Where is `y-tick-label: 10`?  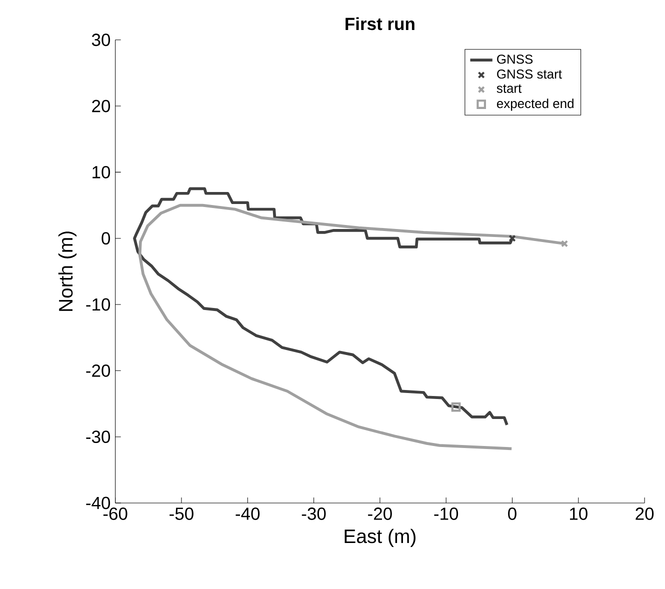 y-tick-label: 10 is located at coordinates (101, 172).